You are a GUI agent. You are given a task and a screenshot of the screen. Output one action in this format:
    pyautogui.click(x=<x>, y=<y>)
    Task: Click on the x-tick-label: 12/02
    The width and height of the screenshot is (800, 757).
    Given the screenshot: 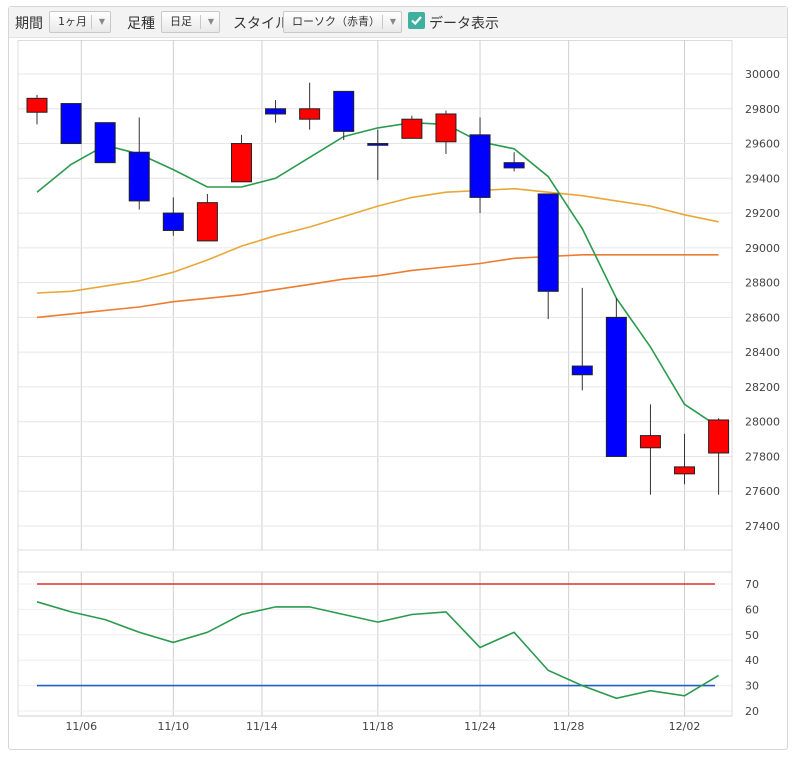 What is the action you would take?
    pyautogui.click(x=685, y=726)
    